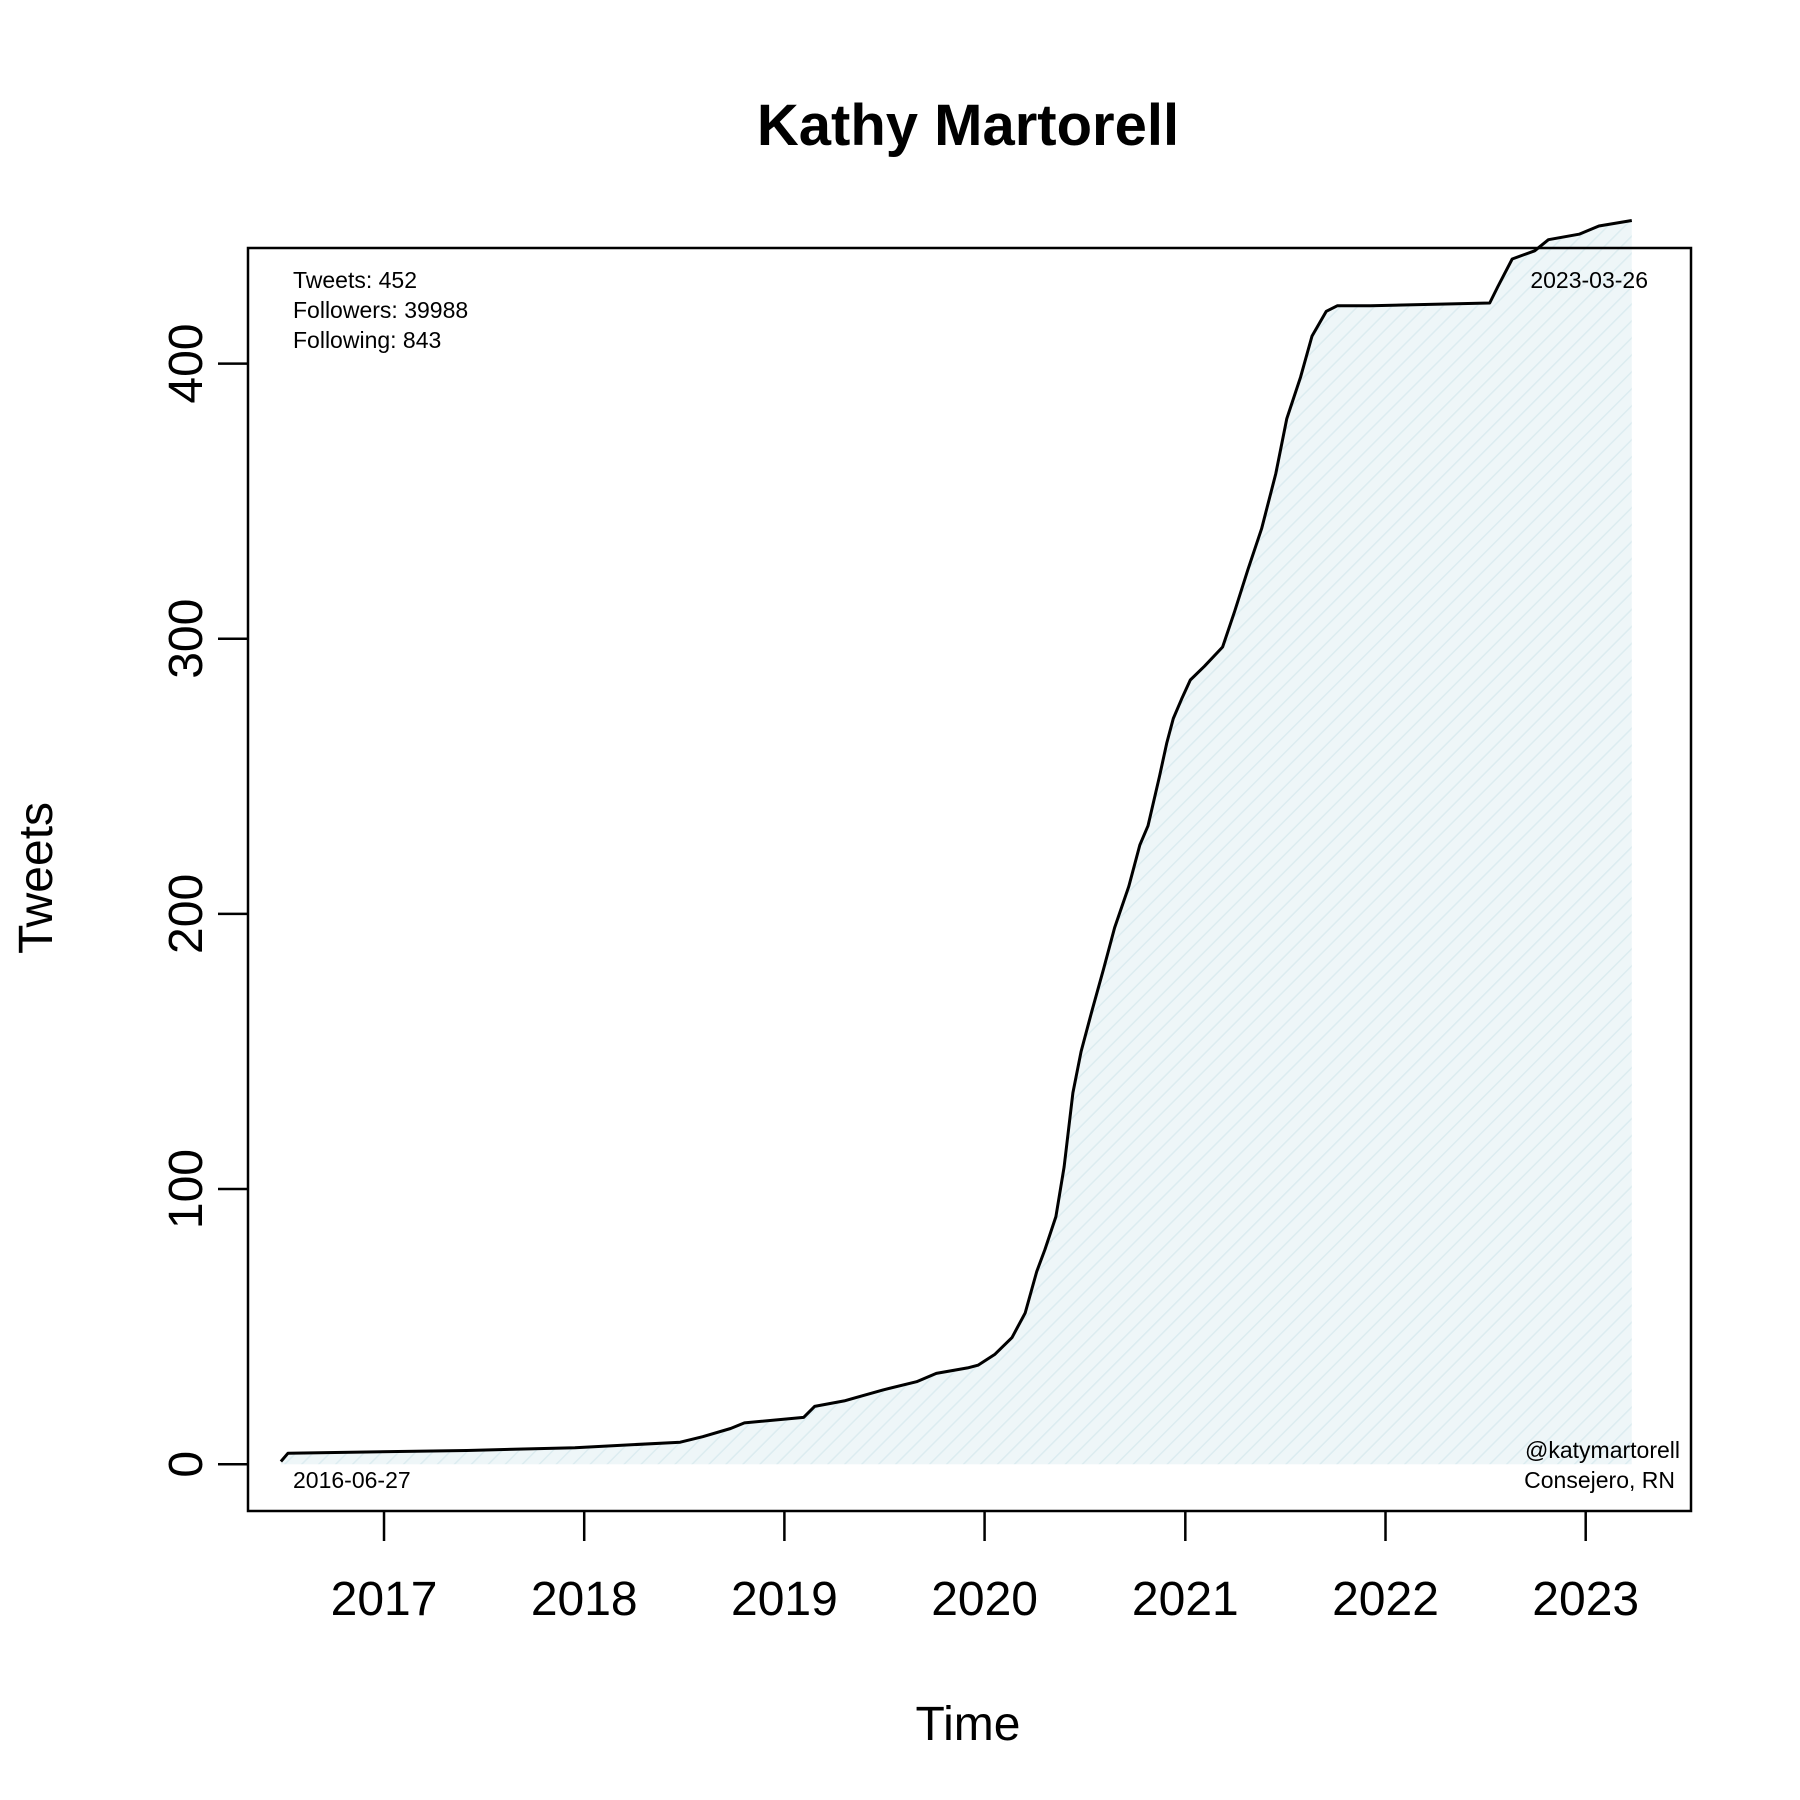 This screenshot has height=1800, width=1800. Describe the element at coordinates (584, 1599) in the screenshot. I see `x-tick-label-2018: 2018` at that location.